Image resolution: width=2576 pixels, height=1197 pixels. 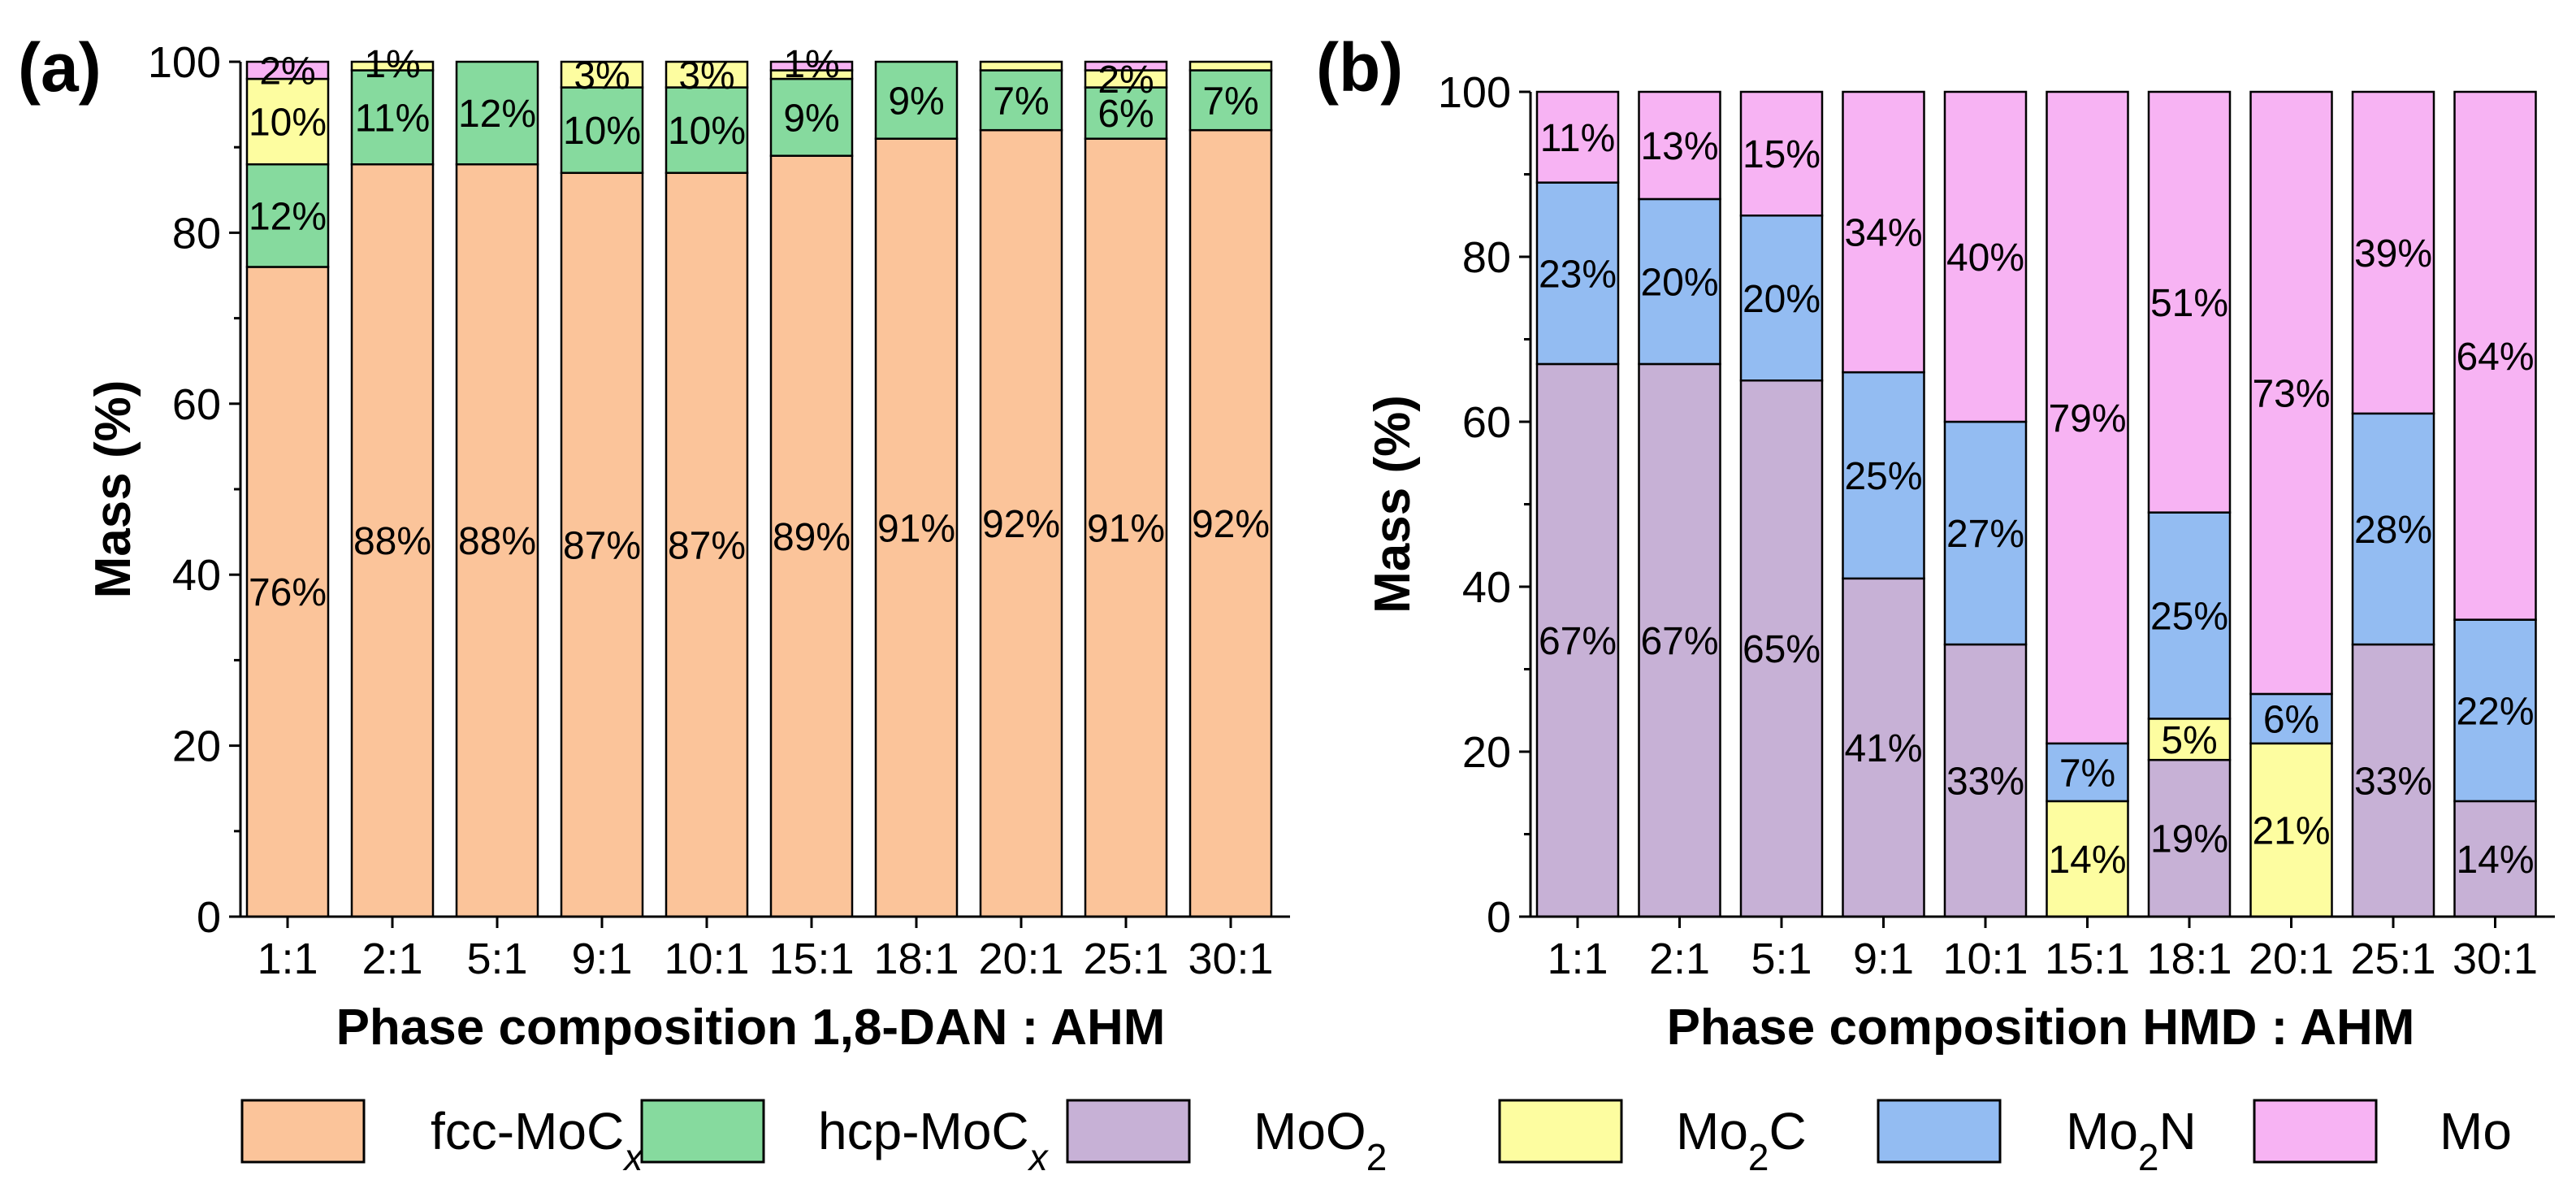 What do you see at coordinates (1742, 1140) in the screenshot?
I see `legend-label: Mo2C` at bounding box center [1742, 1140].